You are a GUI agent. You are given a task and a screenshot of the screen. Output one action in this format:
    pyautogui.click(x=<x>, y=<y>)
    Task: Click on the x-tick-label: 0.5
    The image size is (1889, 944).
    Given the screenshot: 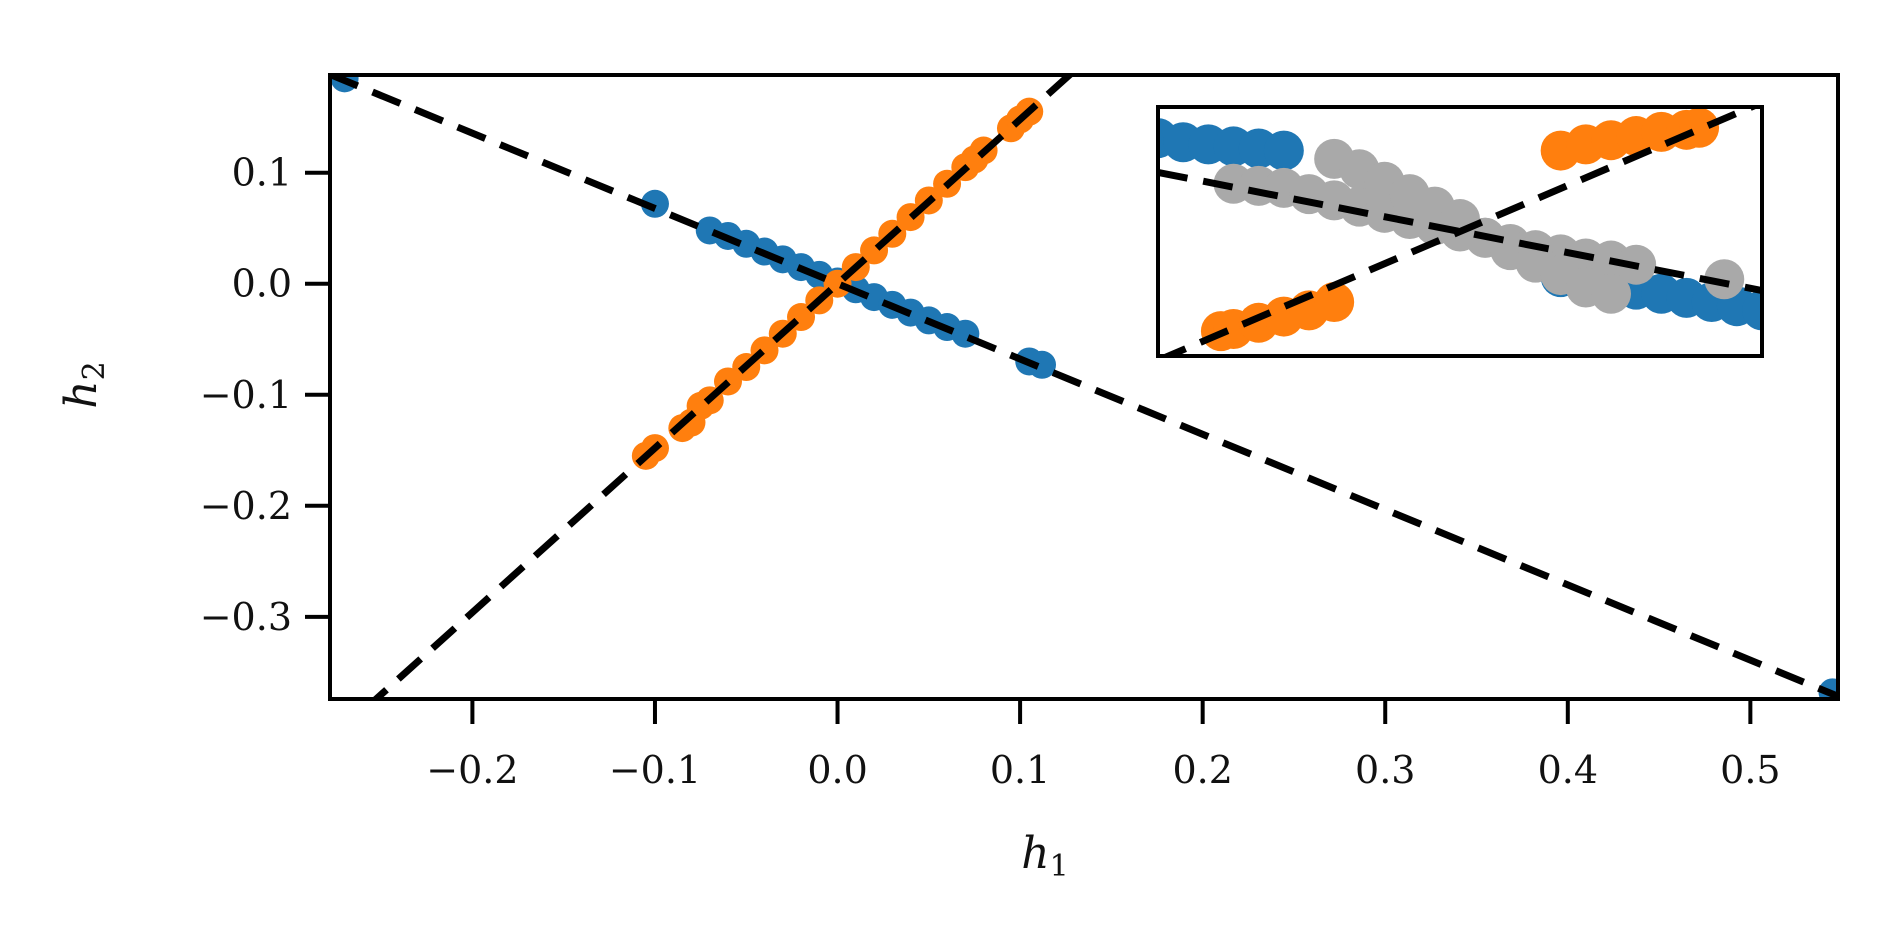 What is the action you would take?
    pyautogui.click(x=1750, y=770)
    